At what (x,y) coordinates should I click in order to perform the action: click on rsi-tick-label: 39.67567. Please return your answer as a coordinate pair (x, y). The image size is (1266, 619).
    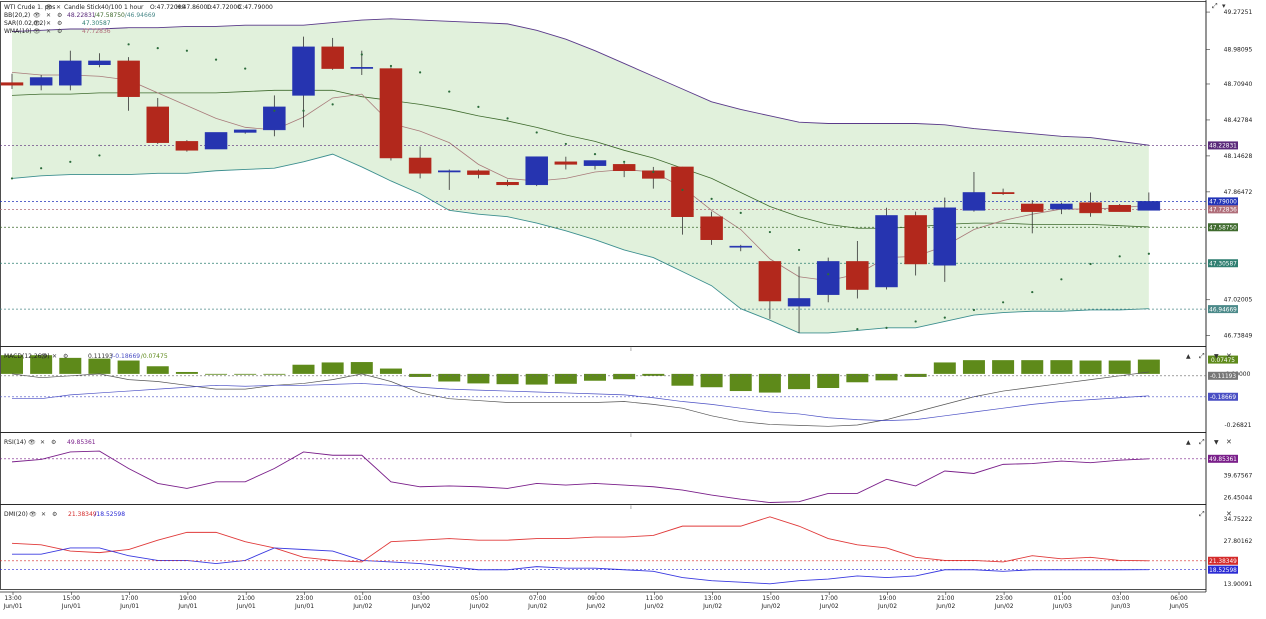
    Looking at the image, I should click on (1238, 476).